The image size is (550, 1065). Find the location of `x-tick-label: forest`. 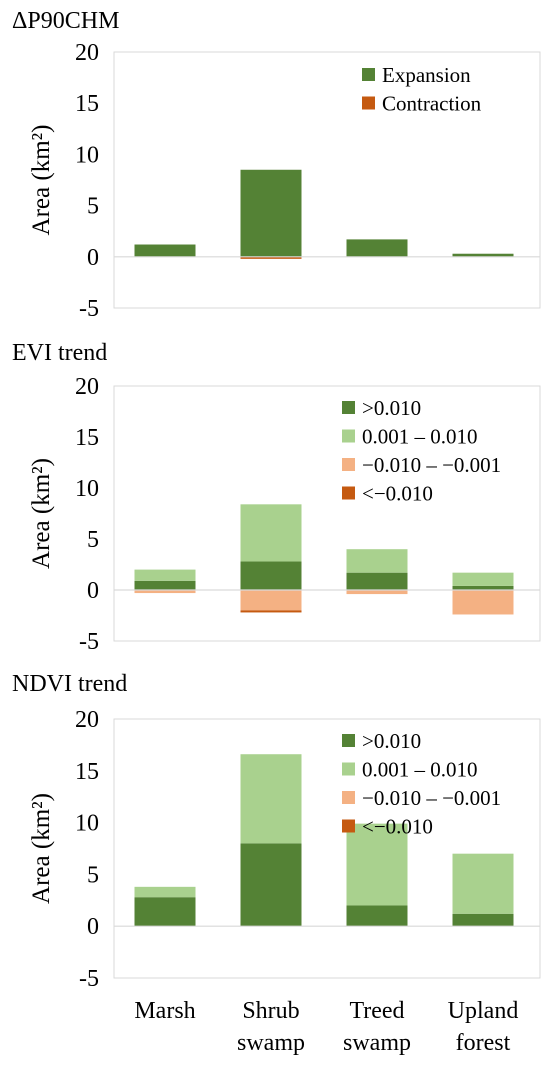

x-tick-label: forest is located at coordinates (483, 1043).